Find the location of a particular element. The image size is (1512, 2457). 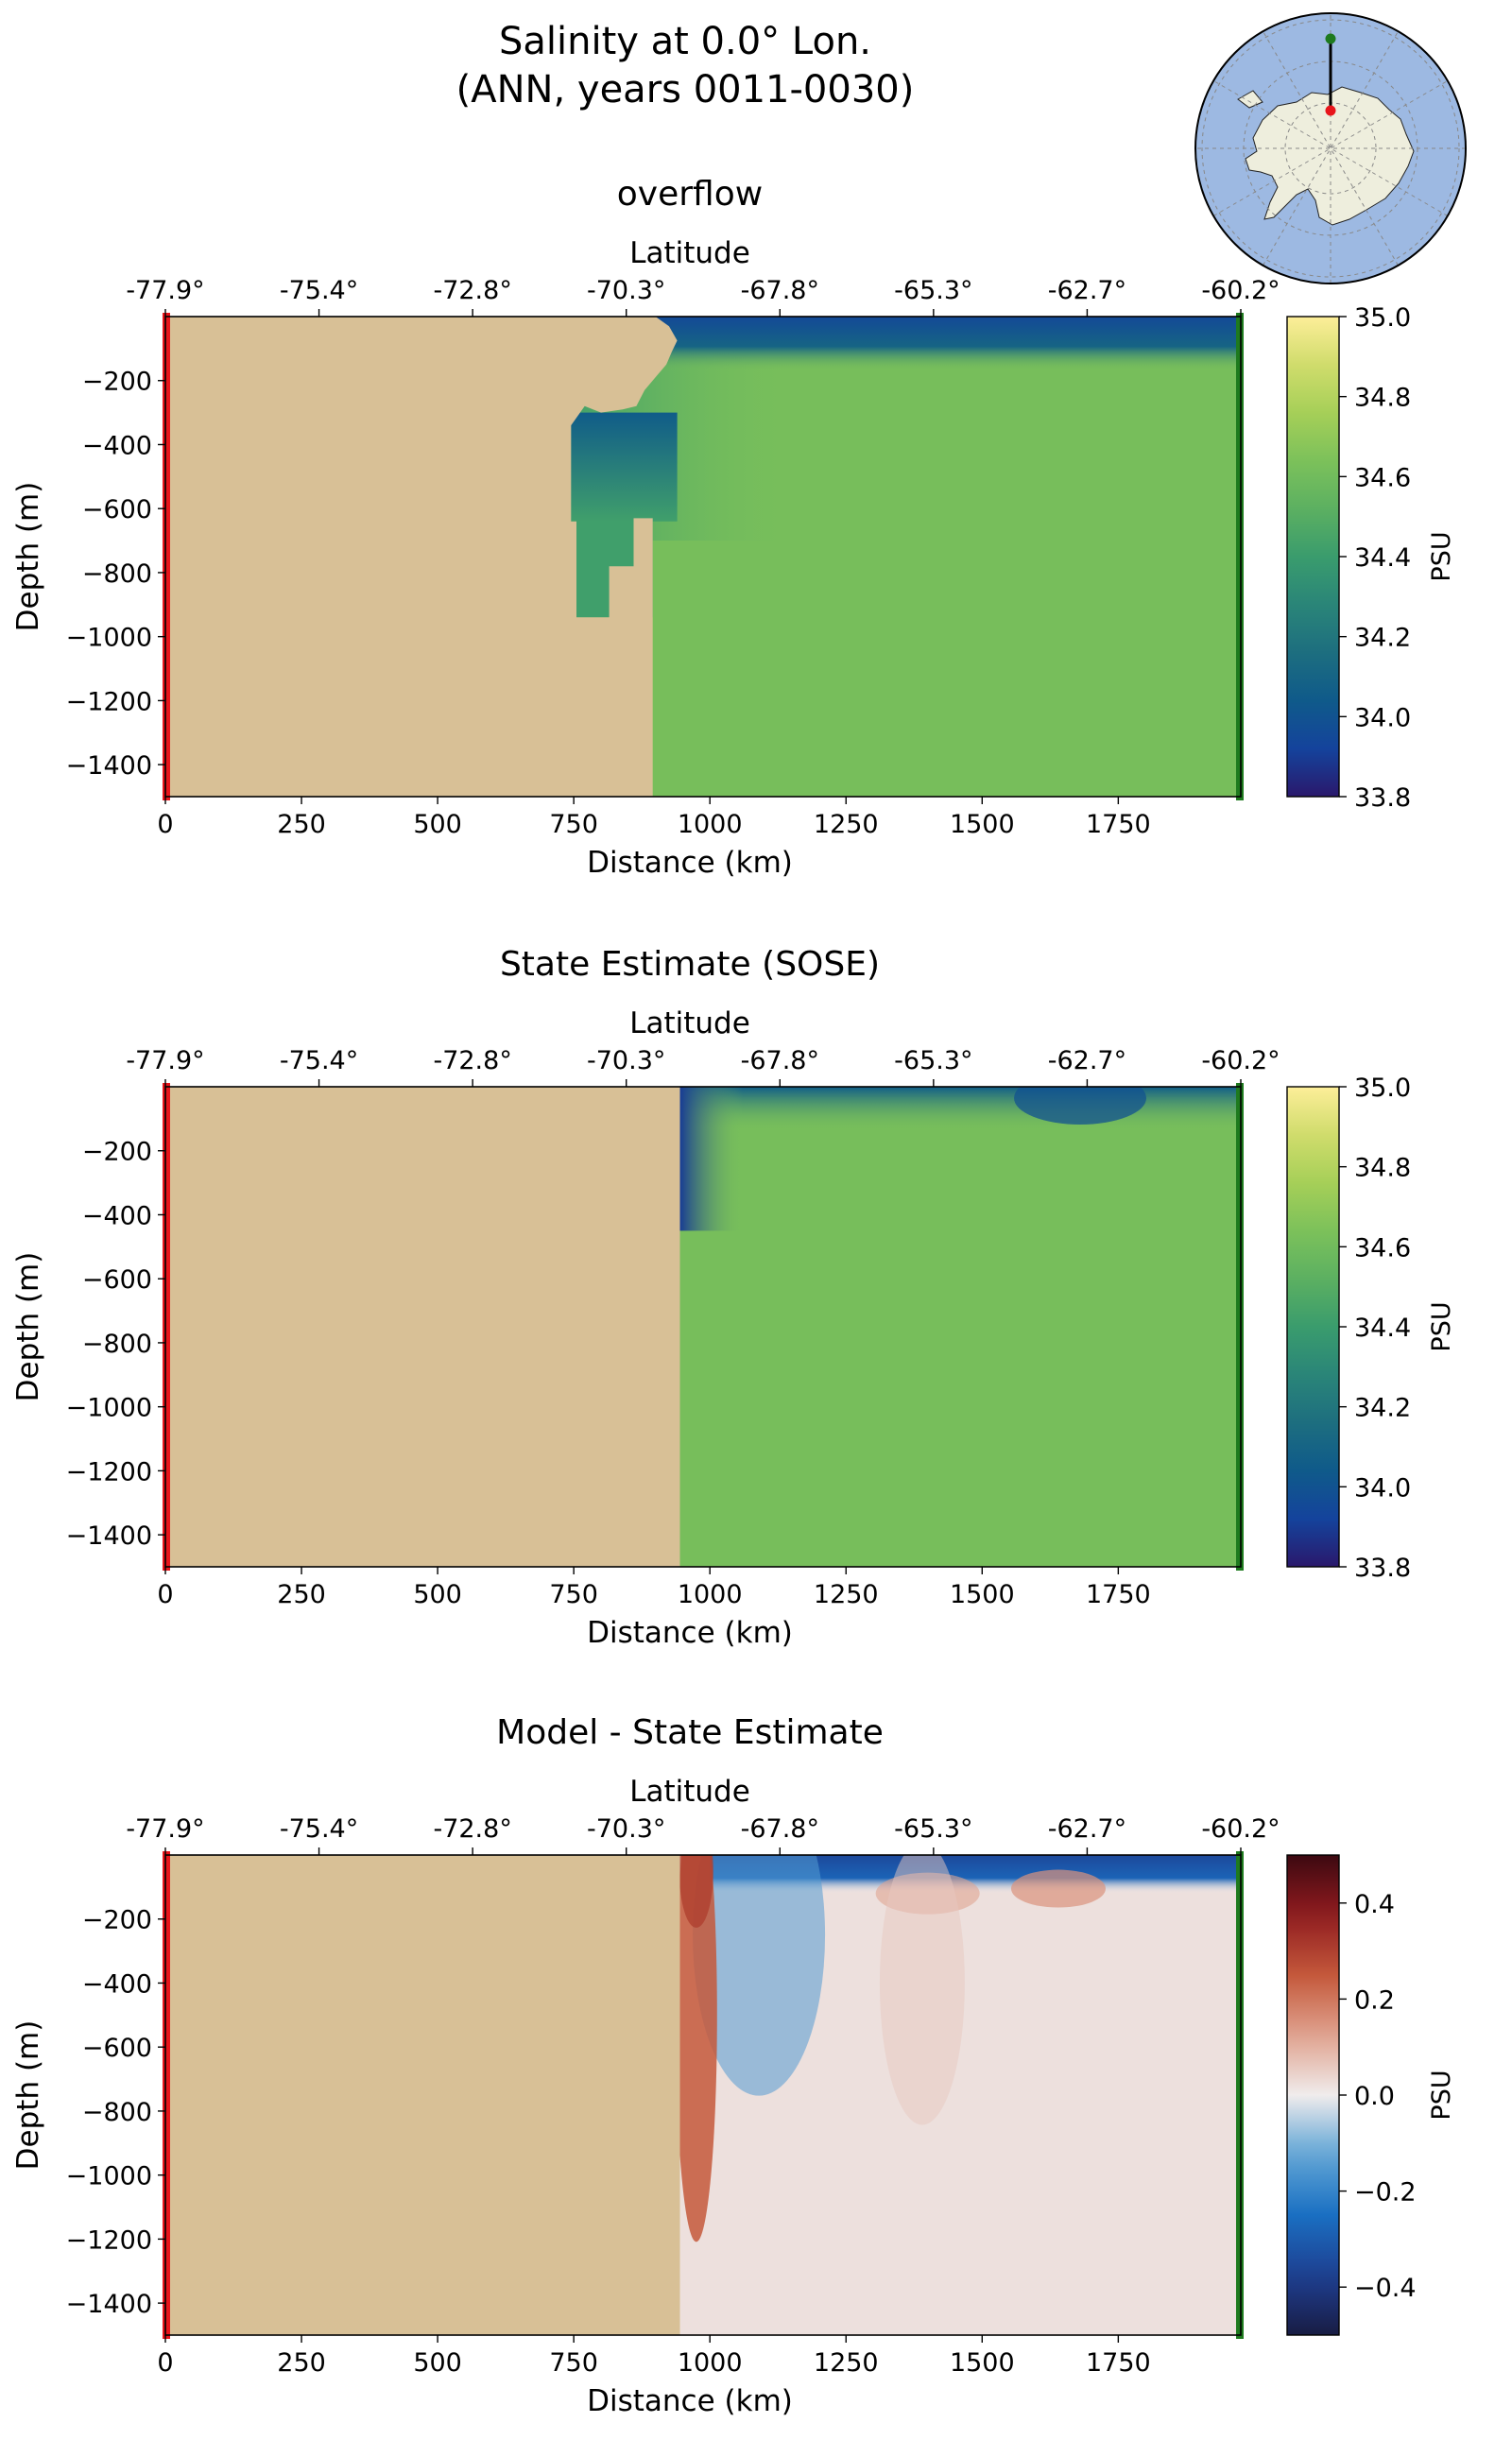

colorbar-label: PSU is located at coordinates (1441, 556).